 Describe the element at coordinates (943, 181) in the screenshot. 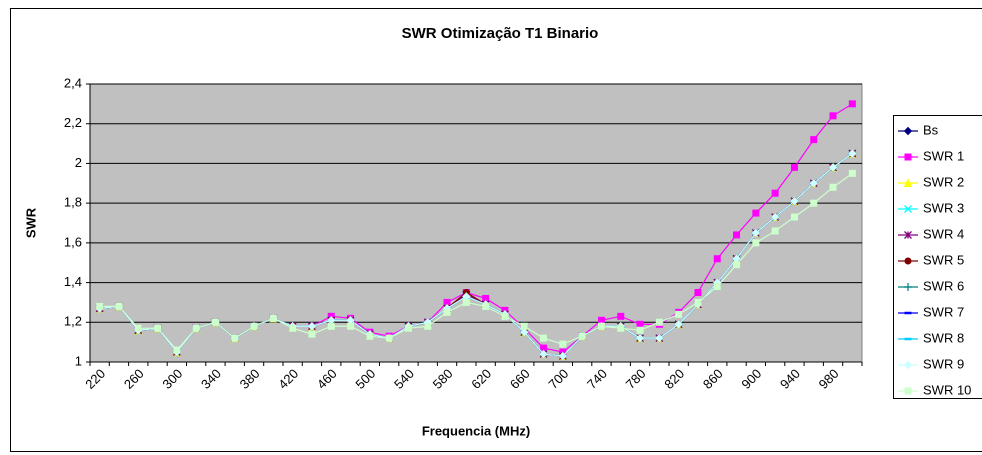

I see `legend-label: SWR 2` at that location.